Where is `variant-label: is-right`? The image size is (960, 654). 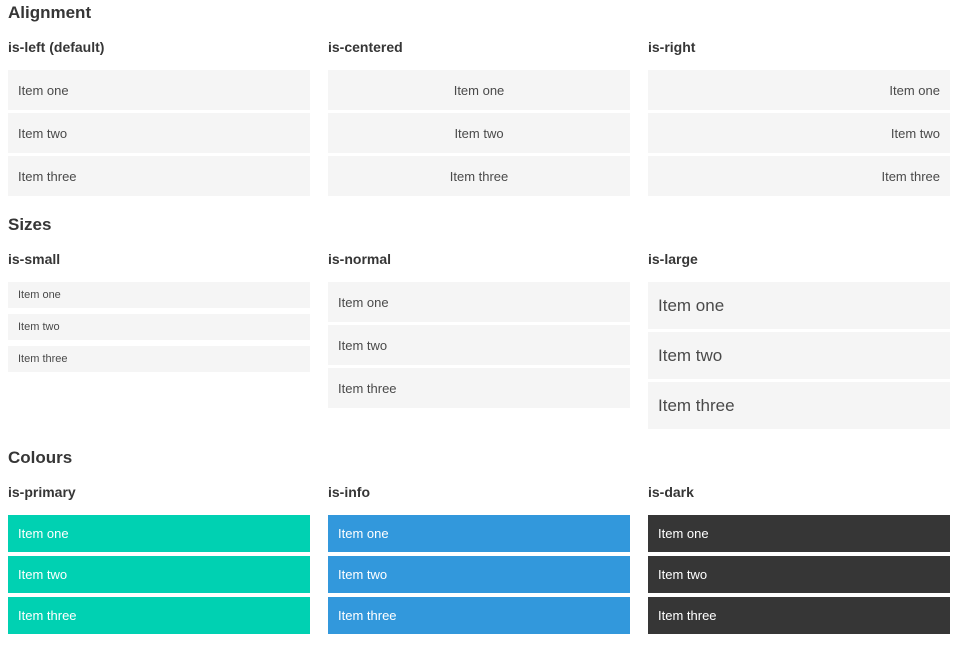 variant-label: is-right is located at coordinates (672, 47).